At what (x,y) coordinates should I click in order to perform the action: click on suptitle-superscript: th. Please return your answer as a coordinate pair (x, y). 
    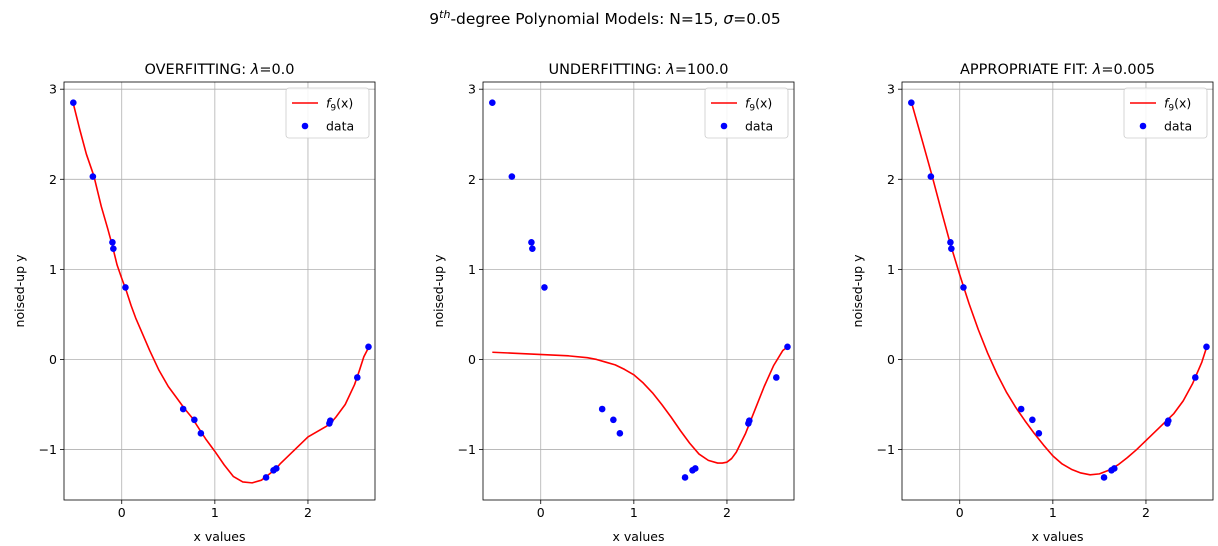
    Looking at the image, I should click on (444, 14).